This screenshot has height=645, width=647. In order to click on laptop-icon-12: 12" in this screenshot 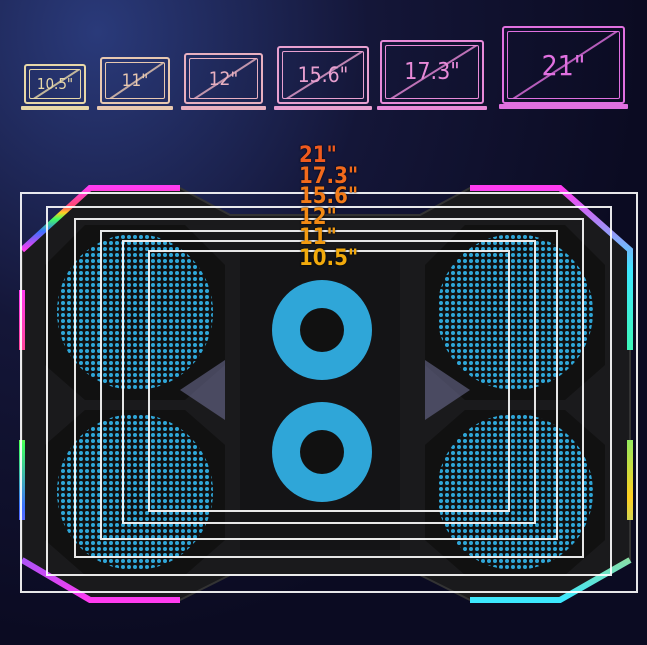, I will do `click(223, 78)`.